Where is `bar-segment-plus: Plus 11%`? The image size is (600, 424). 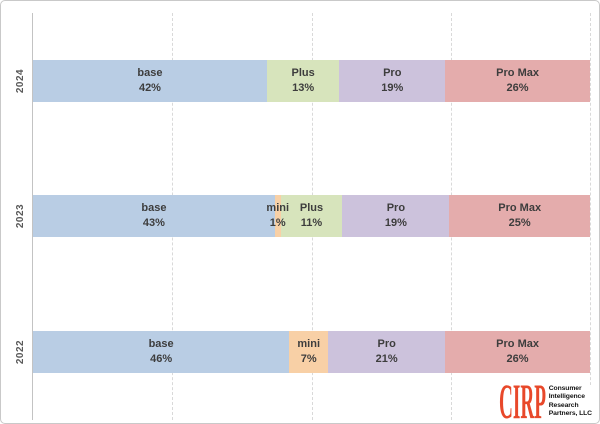 bar-segment-plus: Plus 11% is located at coordinates (311, 216).